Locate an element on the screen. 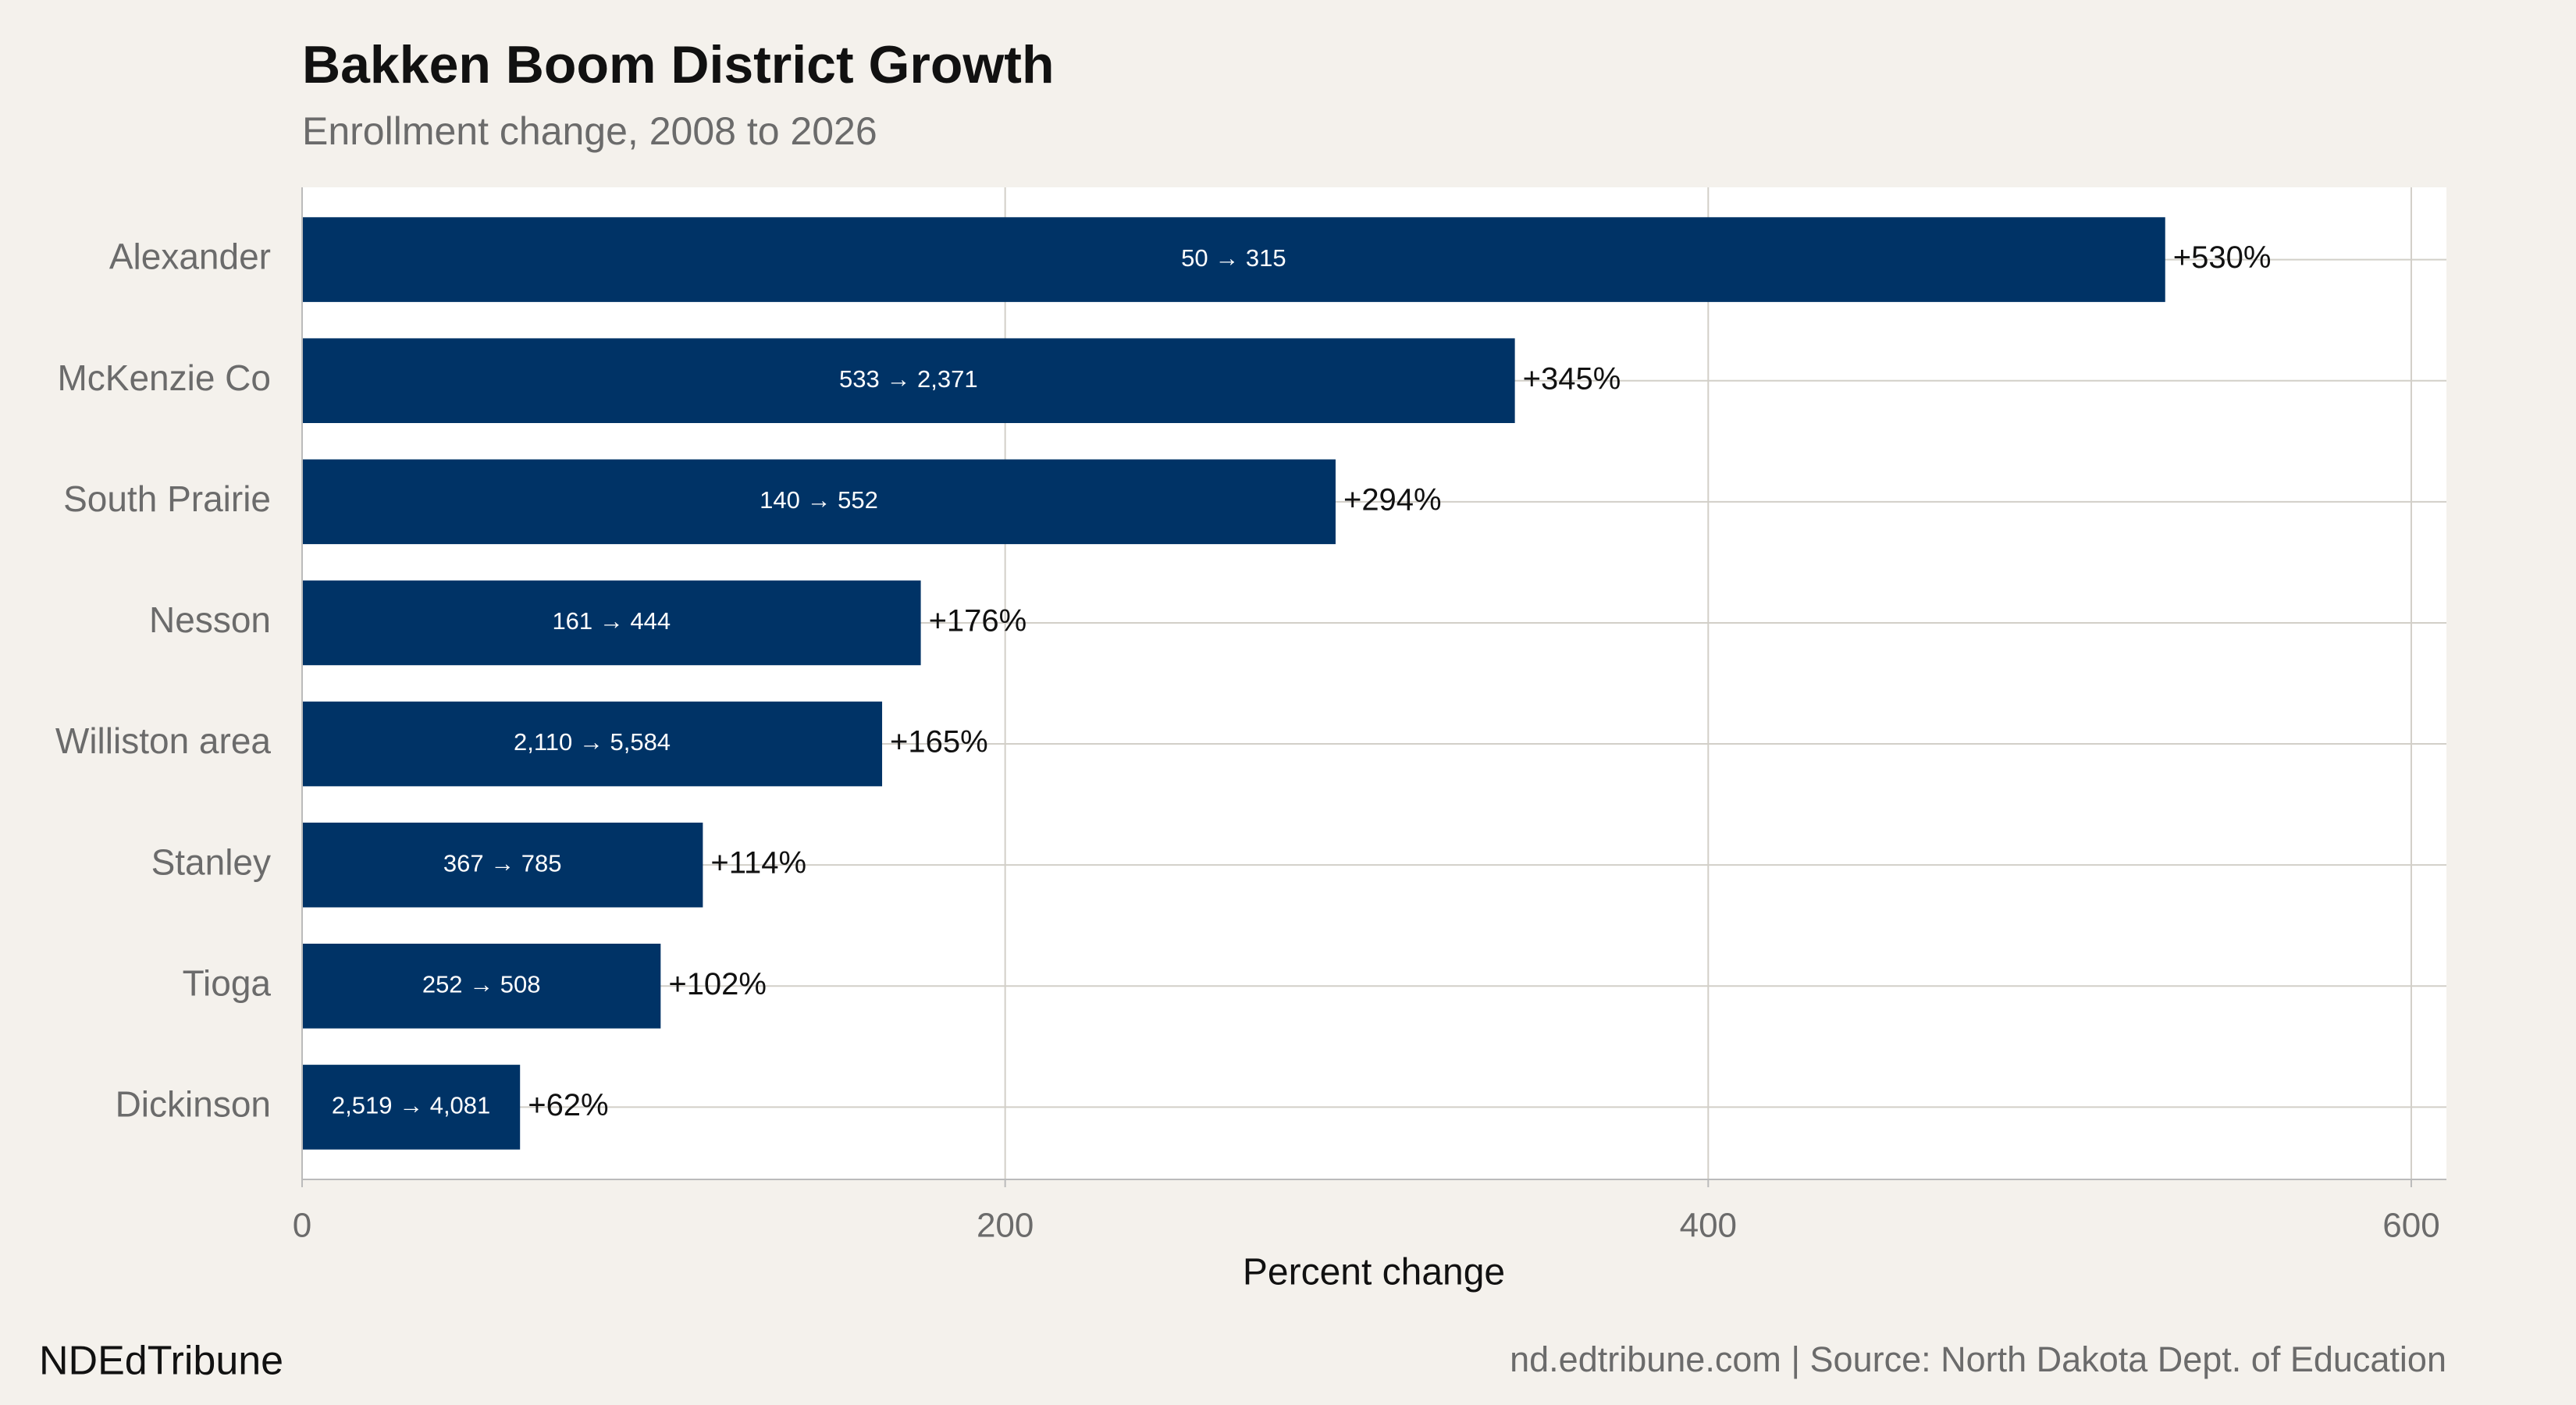  y-tick-label: Tioga is located at coordinates (227, 982).